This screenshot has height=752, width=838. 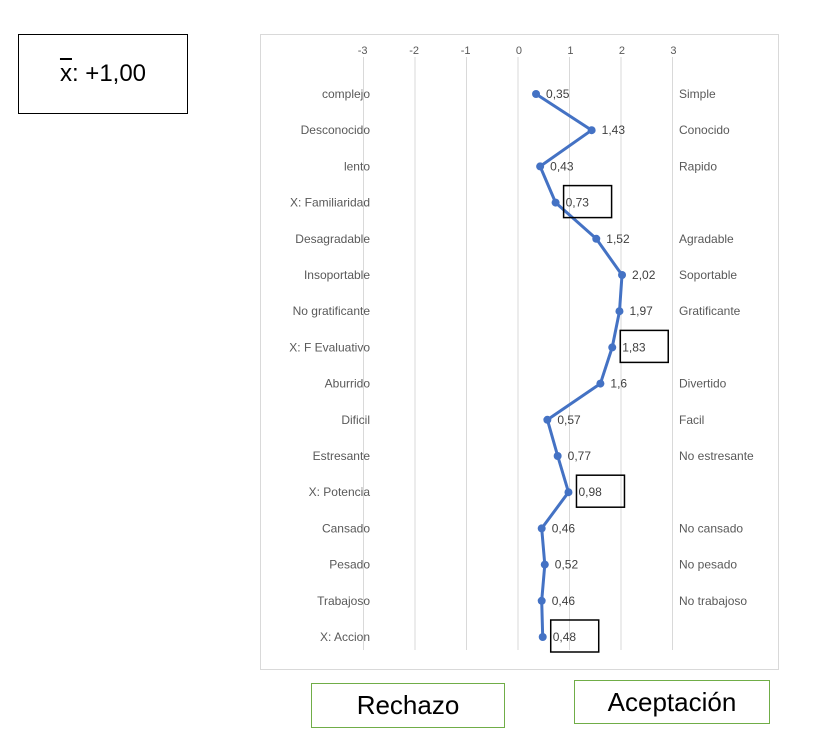 I want to click on data-label: 0,77, so click(x=580, y=456).